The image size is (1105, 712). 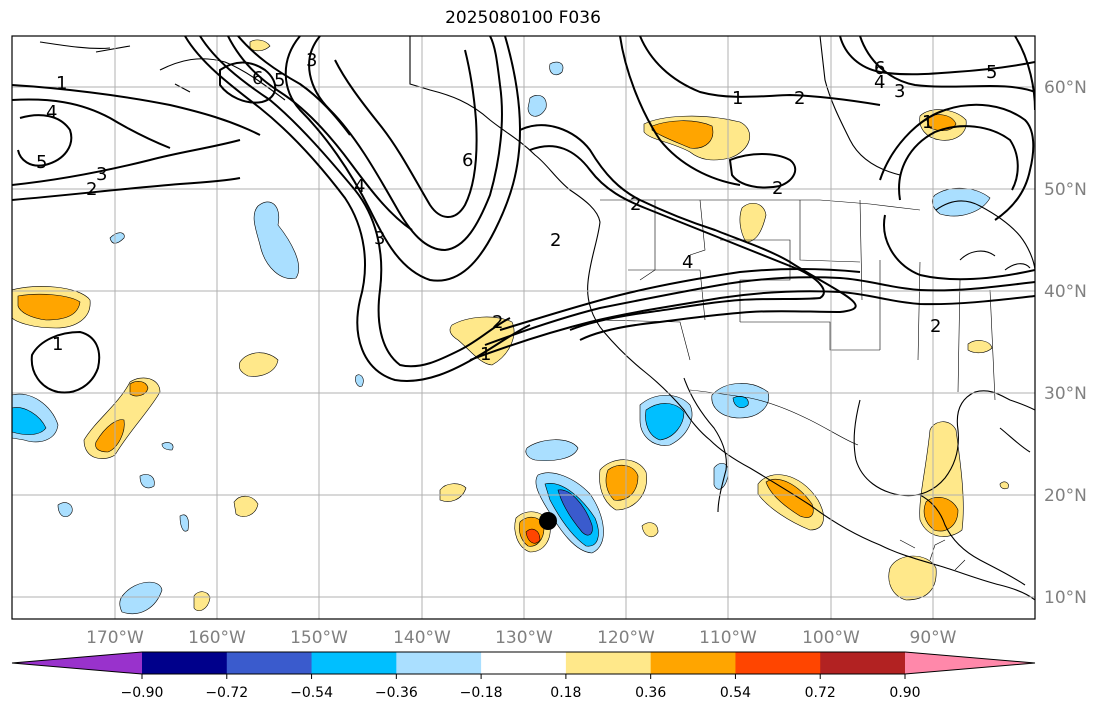 What do you see at coordinates (115, 638) in the screenshot?
I see `lon-label: 170°W` at bounding box center [115, 638].